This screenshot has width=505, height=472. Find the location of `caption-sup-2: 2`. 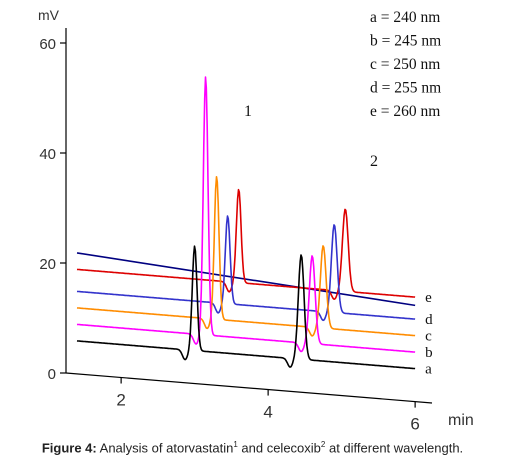

caption-sup-2: 2 is located at coordinates (323, 444).